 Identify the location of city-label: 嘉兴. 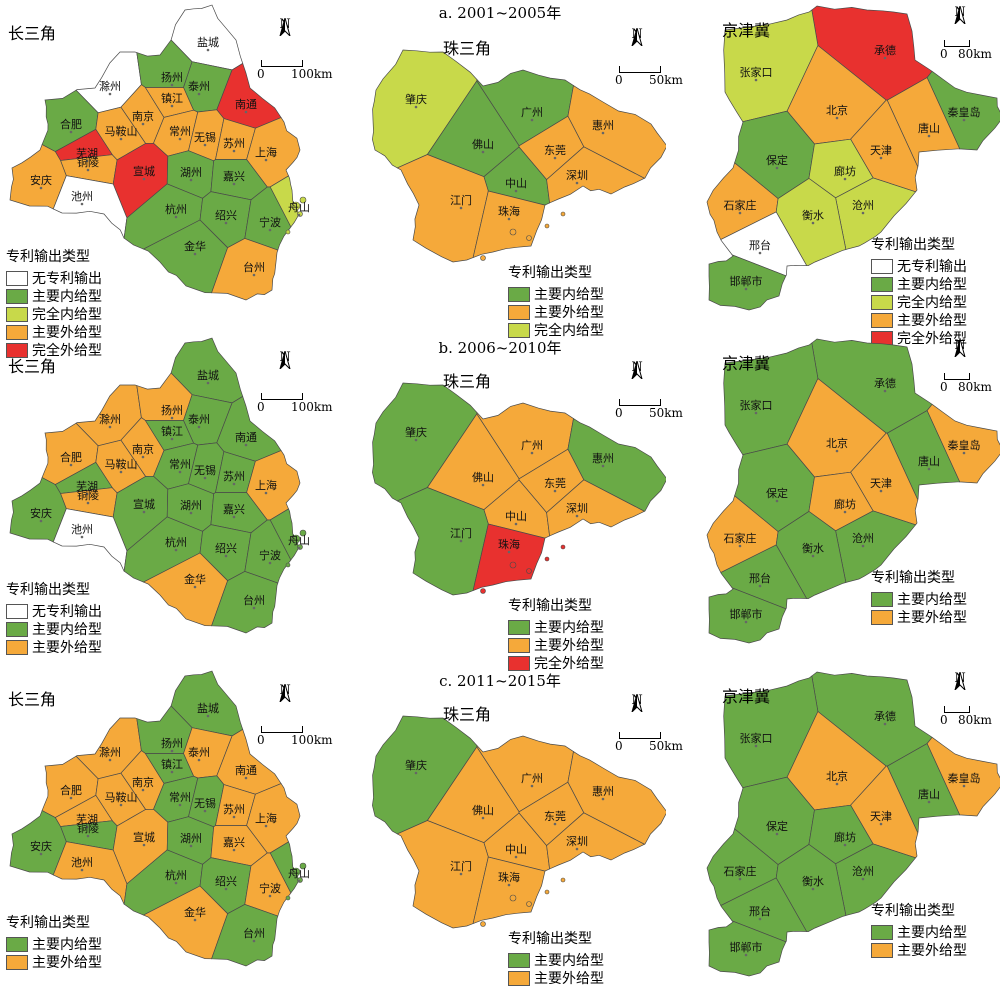
(234, 842).